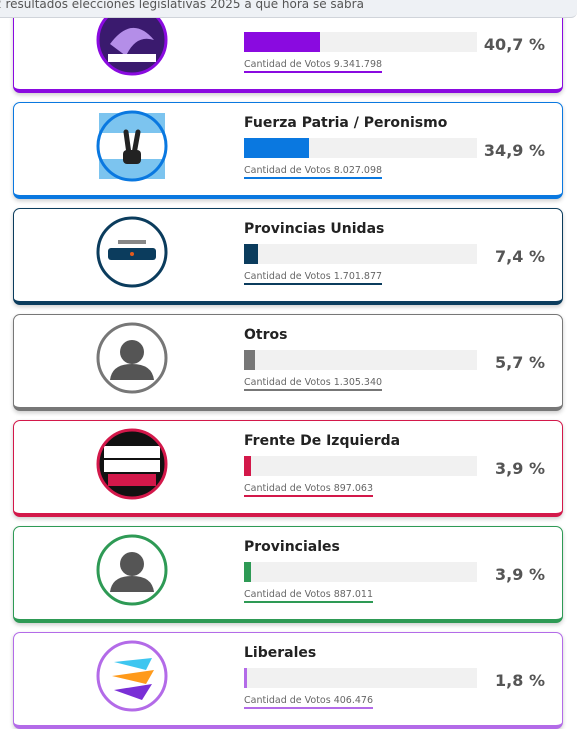 This screenshot has height=729, width=577. I want to click on result-card: Otros Cantidad de Votos 1.305.340 5,7 %, so click(288, 362).